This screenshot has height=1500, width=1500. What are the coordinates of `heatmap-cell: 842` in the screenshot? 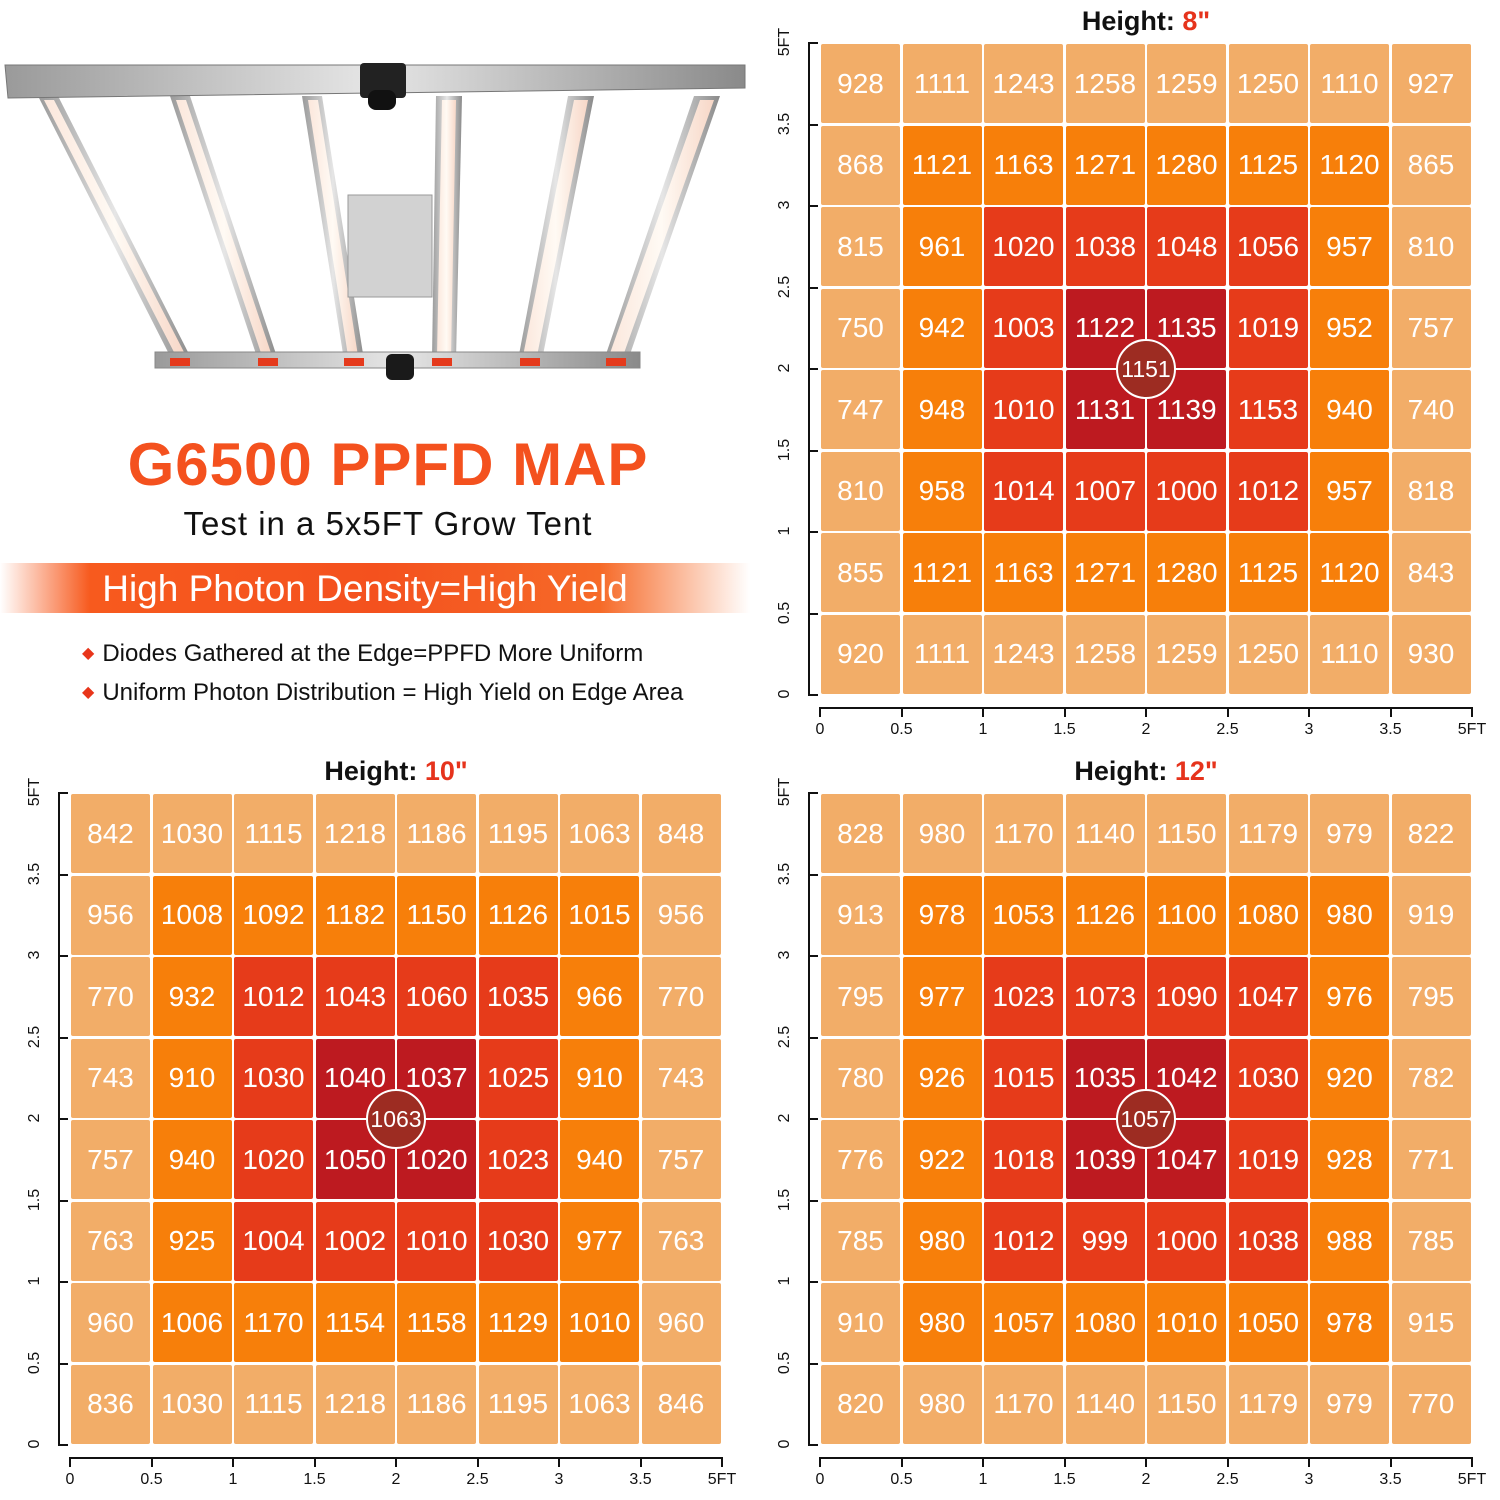 It's located at (110, 833).